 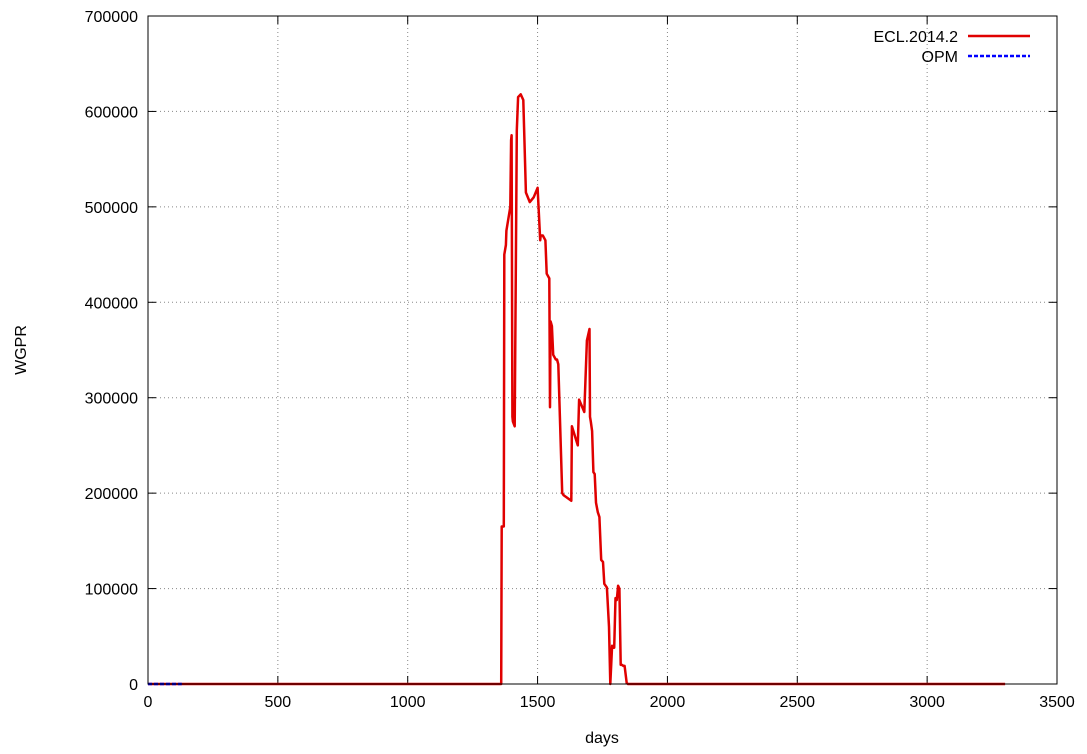 What do you see at coordinates (111, 208) in the screenshot?
I see `y-tick-label: 500000` at bounding box center [111, 208].